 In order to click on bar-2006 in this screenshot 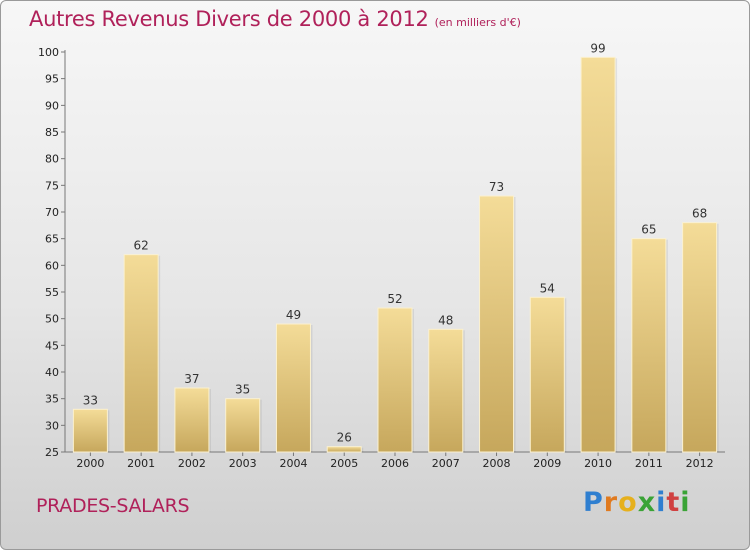, I will do `click(395, 380)`.